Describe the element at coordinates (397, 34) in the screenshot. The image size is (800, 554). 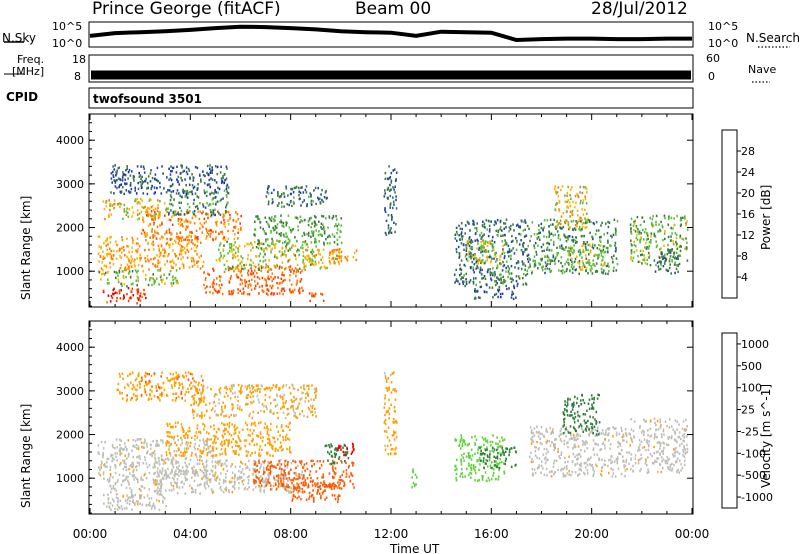
I see `noise-panel` at that location.